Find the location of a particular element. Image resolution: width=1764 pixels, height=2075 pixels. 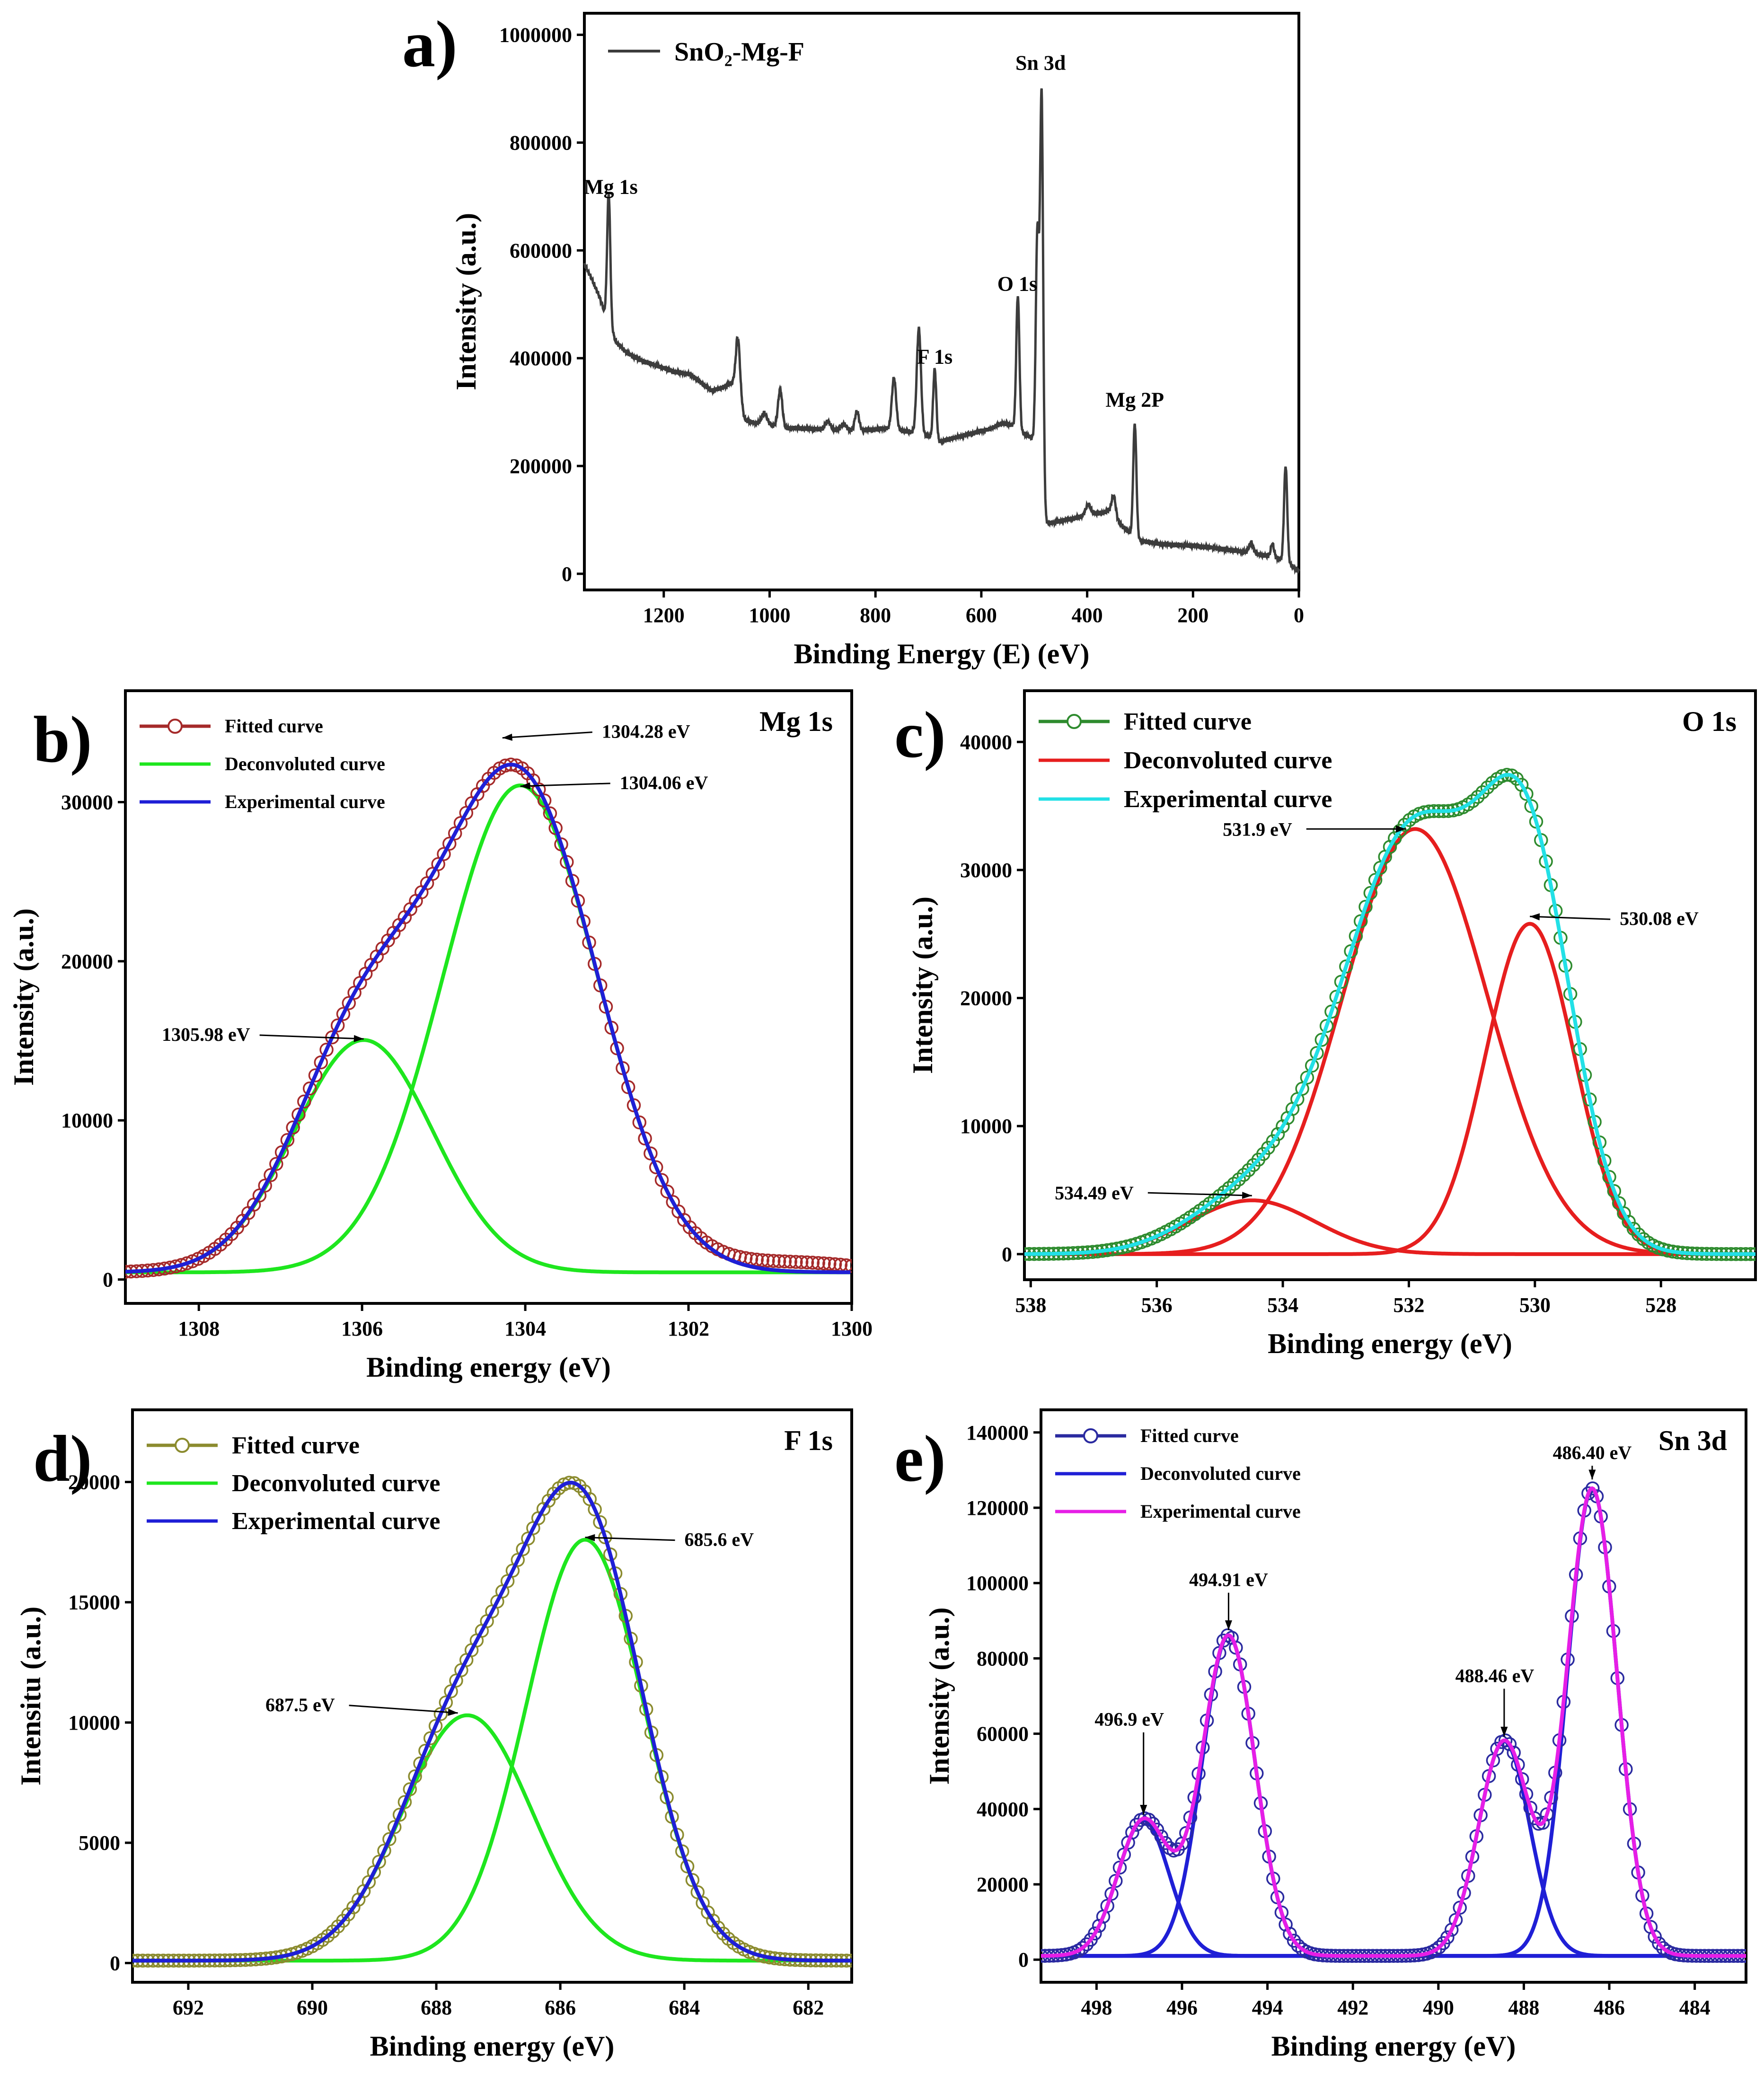

legend-marker is located at coordinates (176, 726).